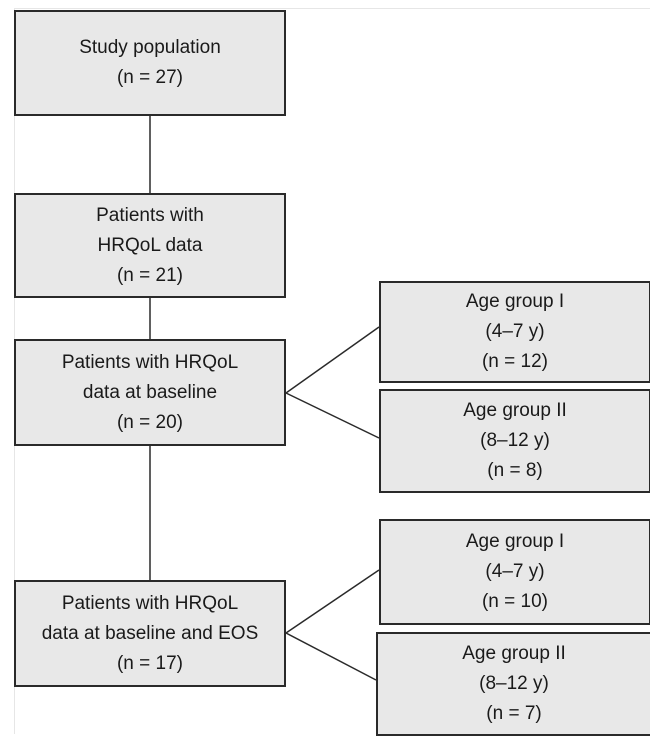 The width and height of the screenshot is (650, 736). I want to click on baseline-age-group-2-count: (n = 8), so click(515, 470).